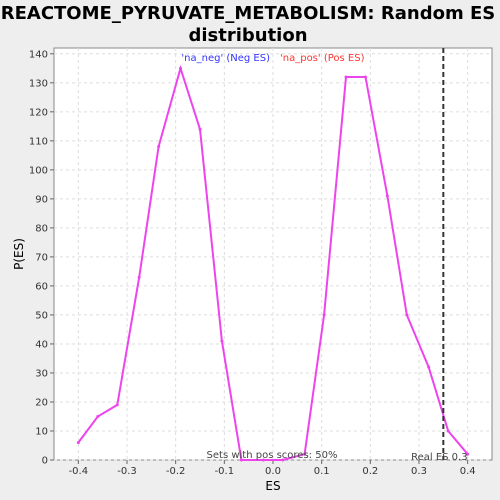  What do you see at coordinates (41, 431) in the screenshot?
I see `y-tick-label: 10` at bounding box center [41, 431].